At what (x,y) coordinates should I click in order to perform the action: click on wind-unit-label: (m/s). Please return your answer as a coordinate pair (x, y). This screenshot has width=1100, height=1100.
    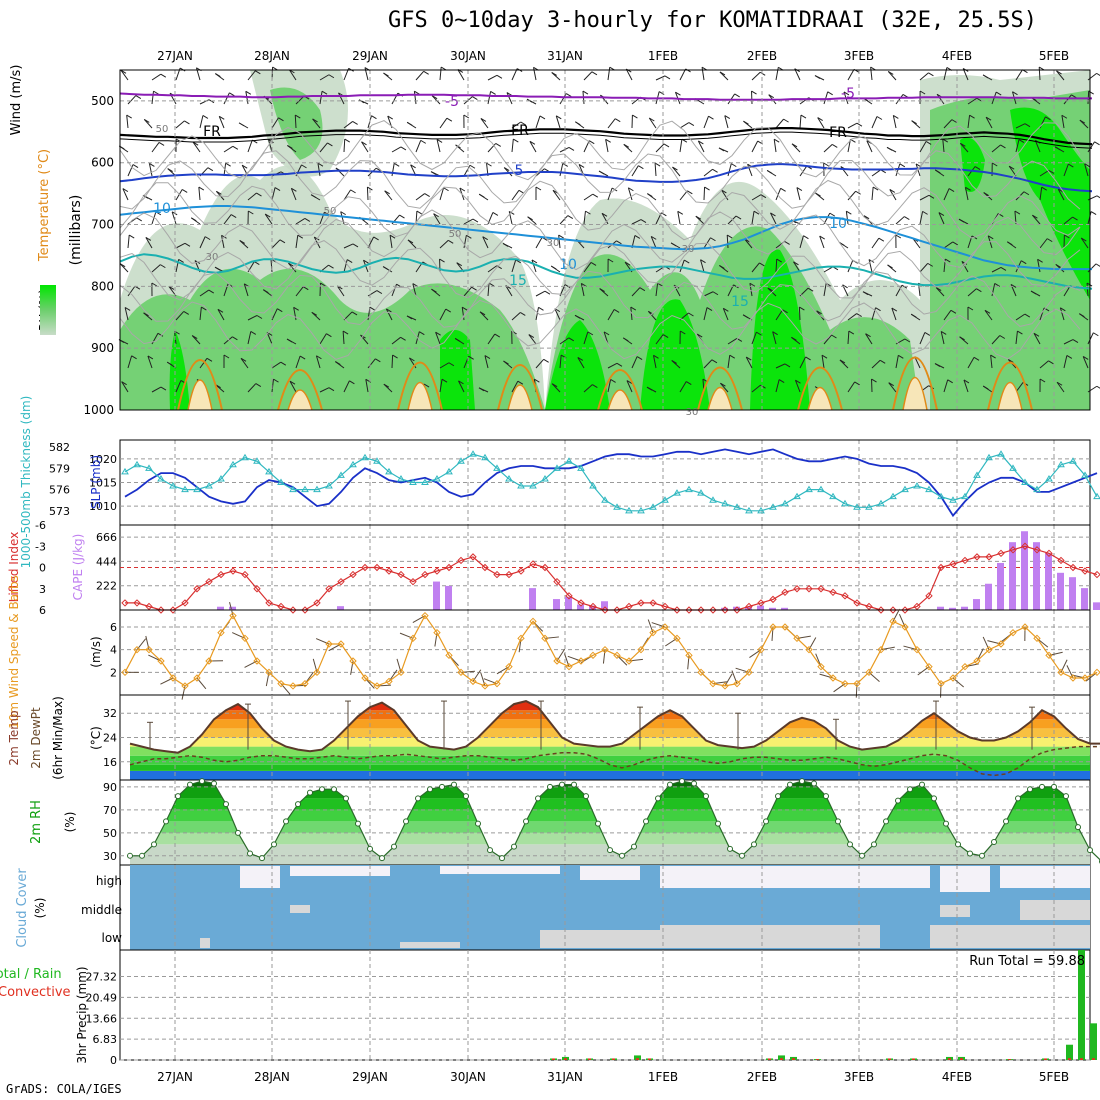
    Looking at the image, I should click on (96, 651).